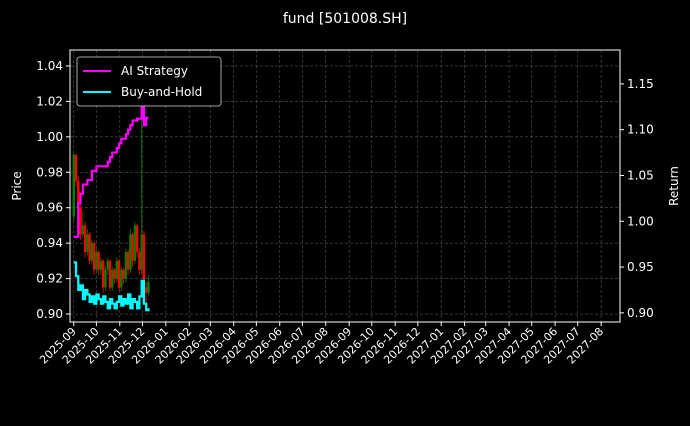  What do you see at coordinates (637, 198) in the screenshot?
I see `y-axis-right: 0.90 0.95 1.00 1.05 1.10 1.15` at bounding box center [637, 198].